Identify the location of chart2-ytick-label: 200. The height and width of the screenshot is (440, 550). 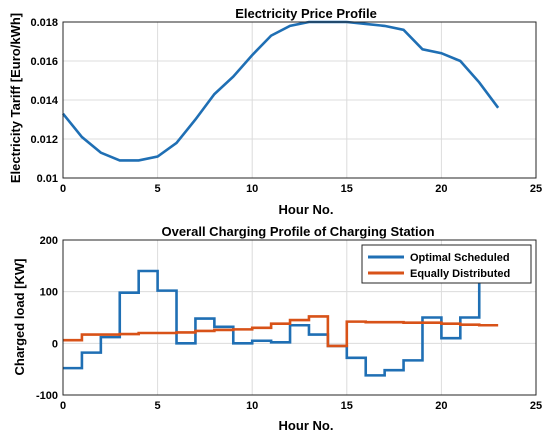
(49, 241).